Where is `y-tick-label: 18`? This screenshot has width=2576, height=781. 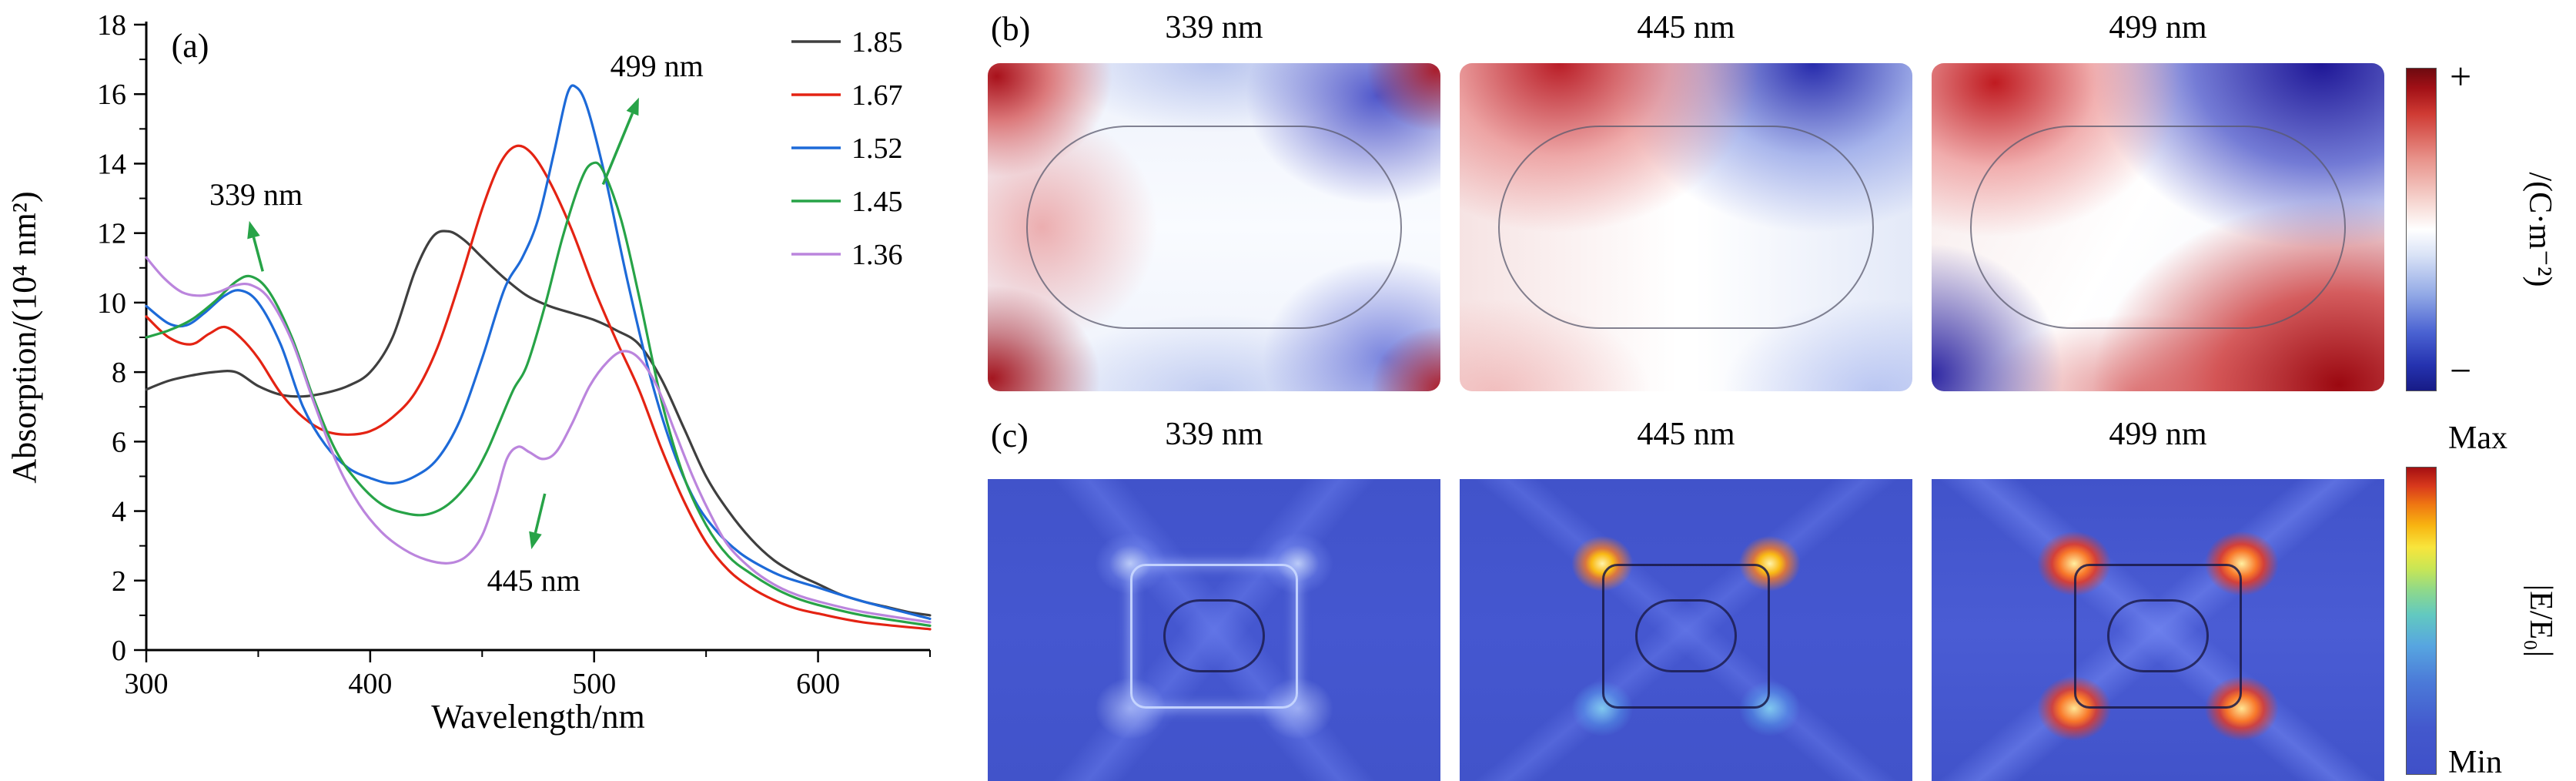
y-tick-label: 18 is located at coordinates (111, 26).